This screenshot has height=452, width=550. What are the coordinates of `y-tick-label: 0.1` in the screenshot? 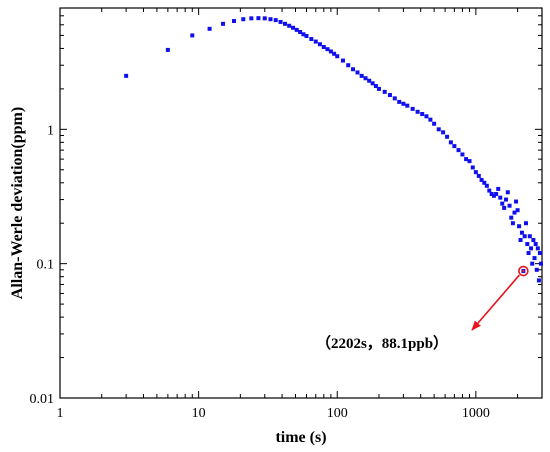 It's located at (46, 265).